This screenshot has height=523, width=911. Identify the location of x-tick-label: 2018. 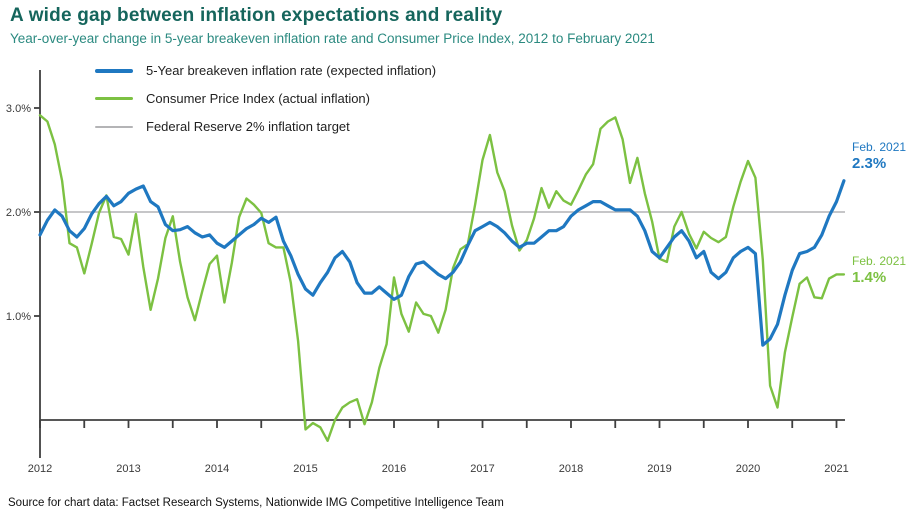
(571, 469).